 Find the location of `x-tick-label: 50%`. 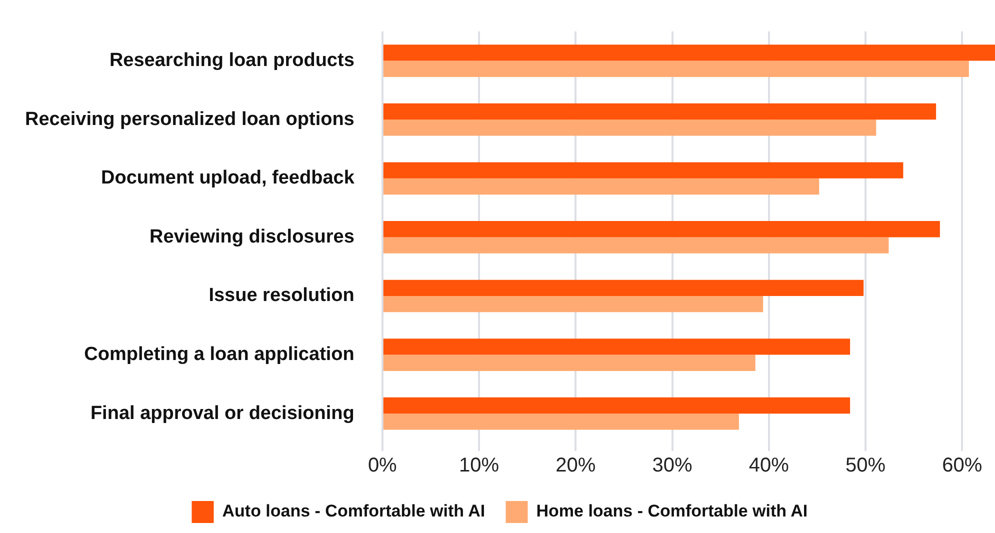

x-tick-label: 50% is located at coordinates (866, 465).